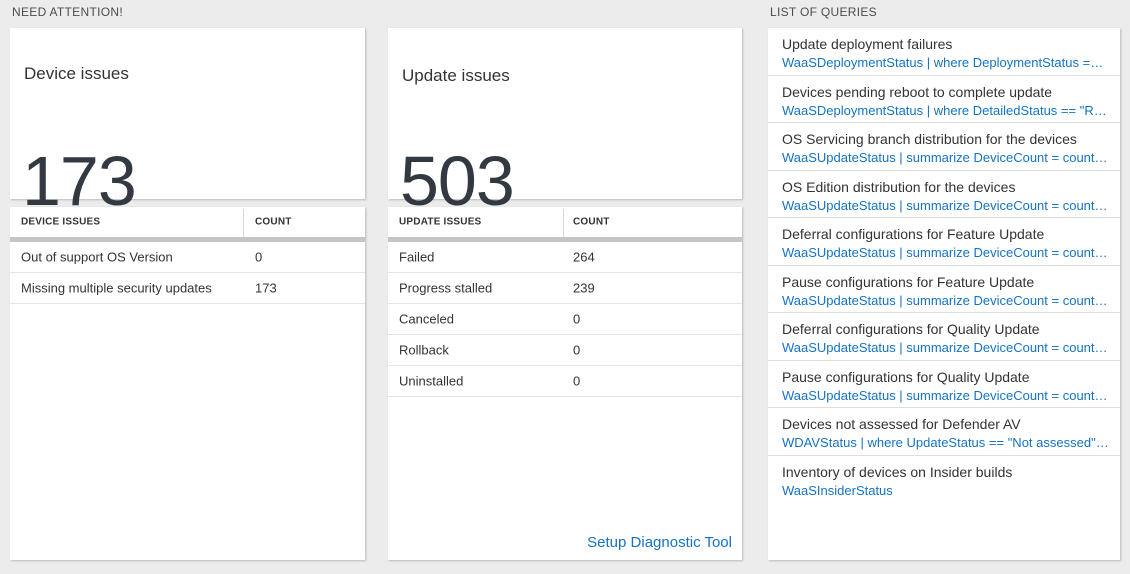  I want to click on update-issues-count: 503, so click(457, 181).